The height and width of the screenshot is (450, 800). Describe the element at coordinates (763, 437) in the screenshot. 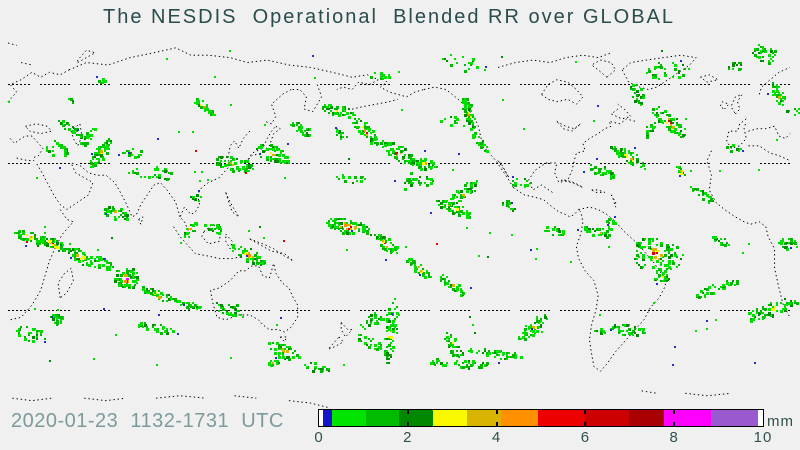

I see `colorbar-tick-label: 10` at that location.